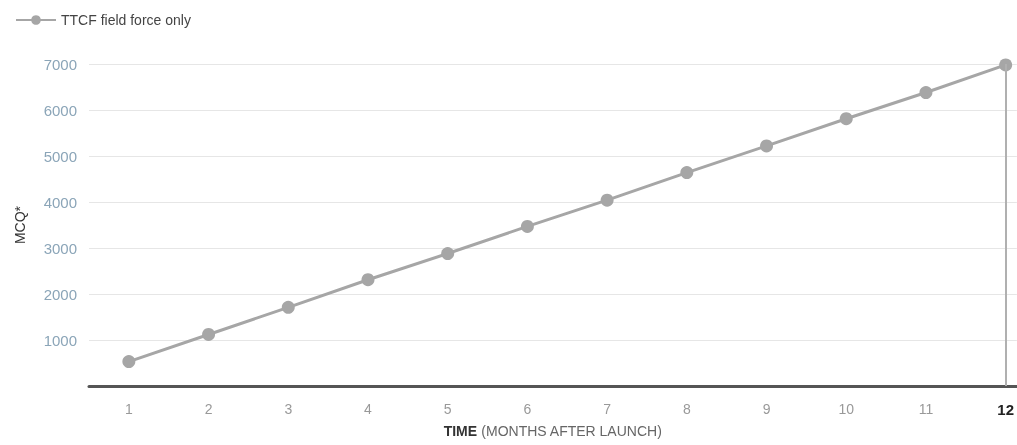 Image resolution: width=1017 pixels, height=445 pixels. I want to click on x-tick-label: 5, so click(447, 409).